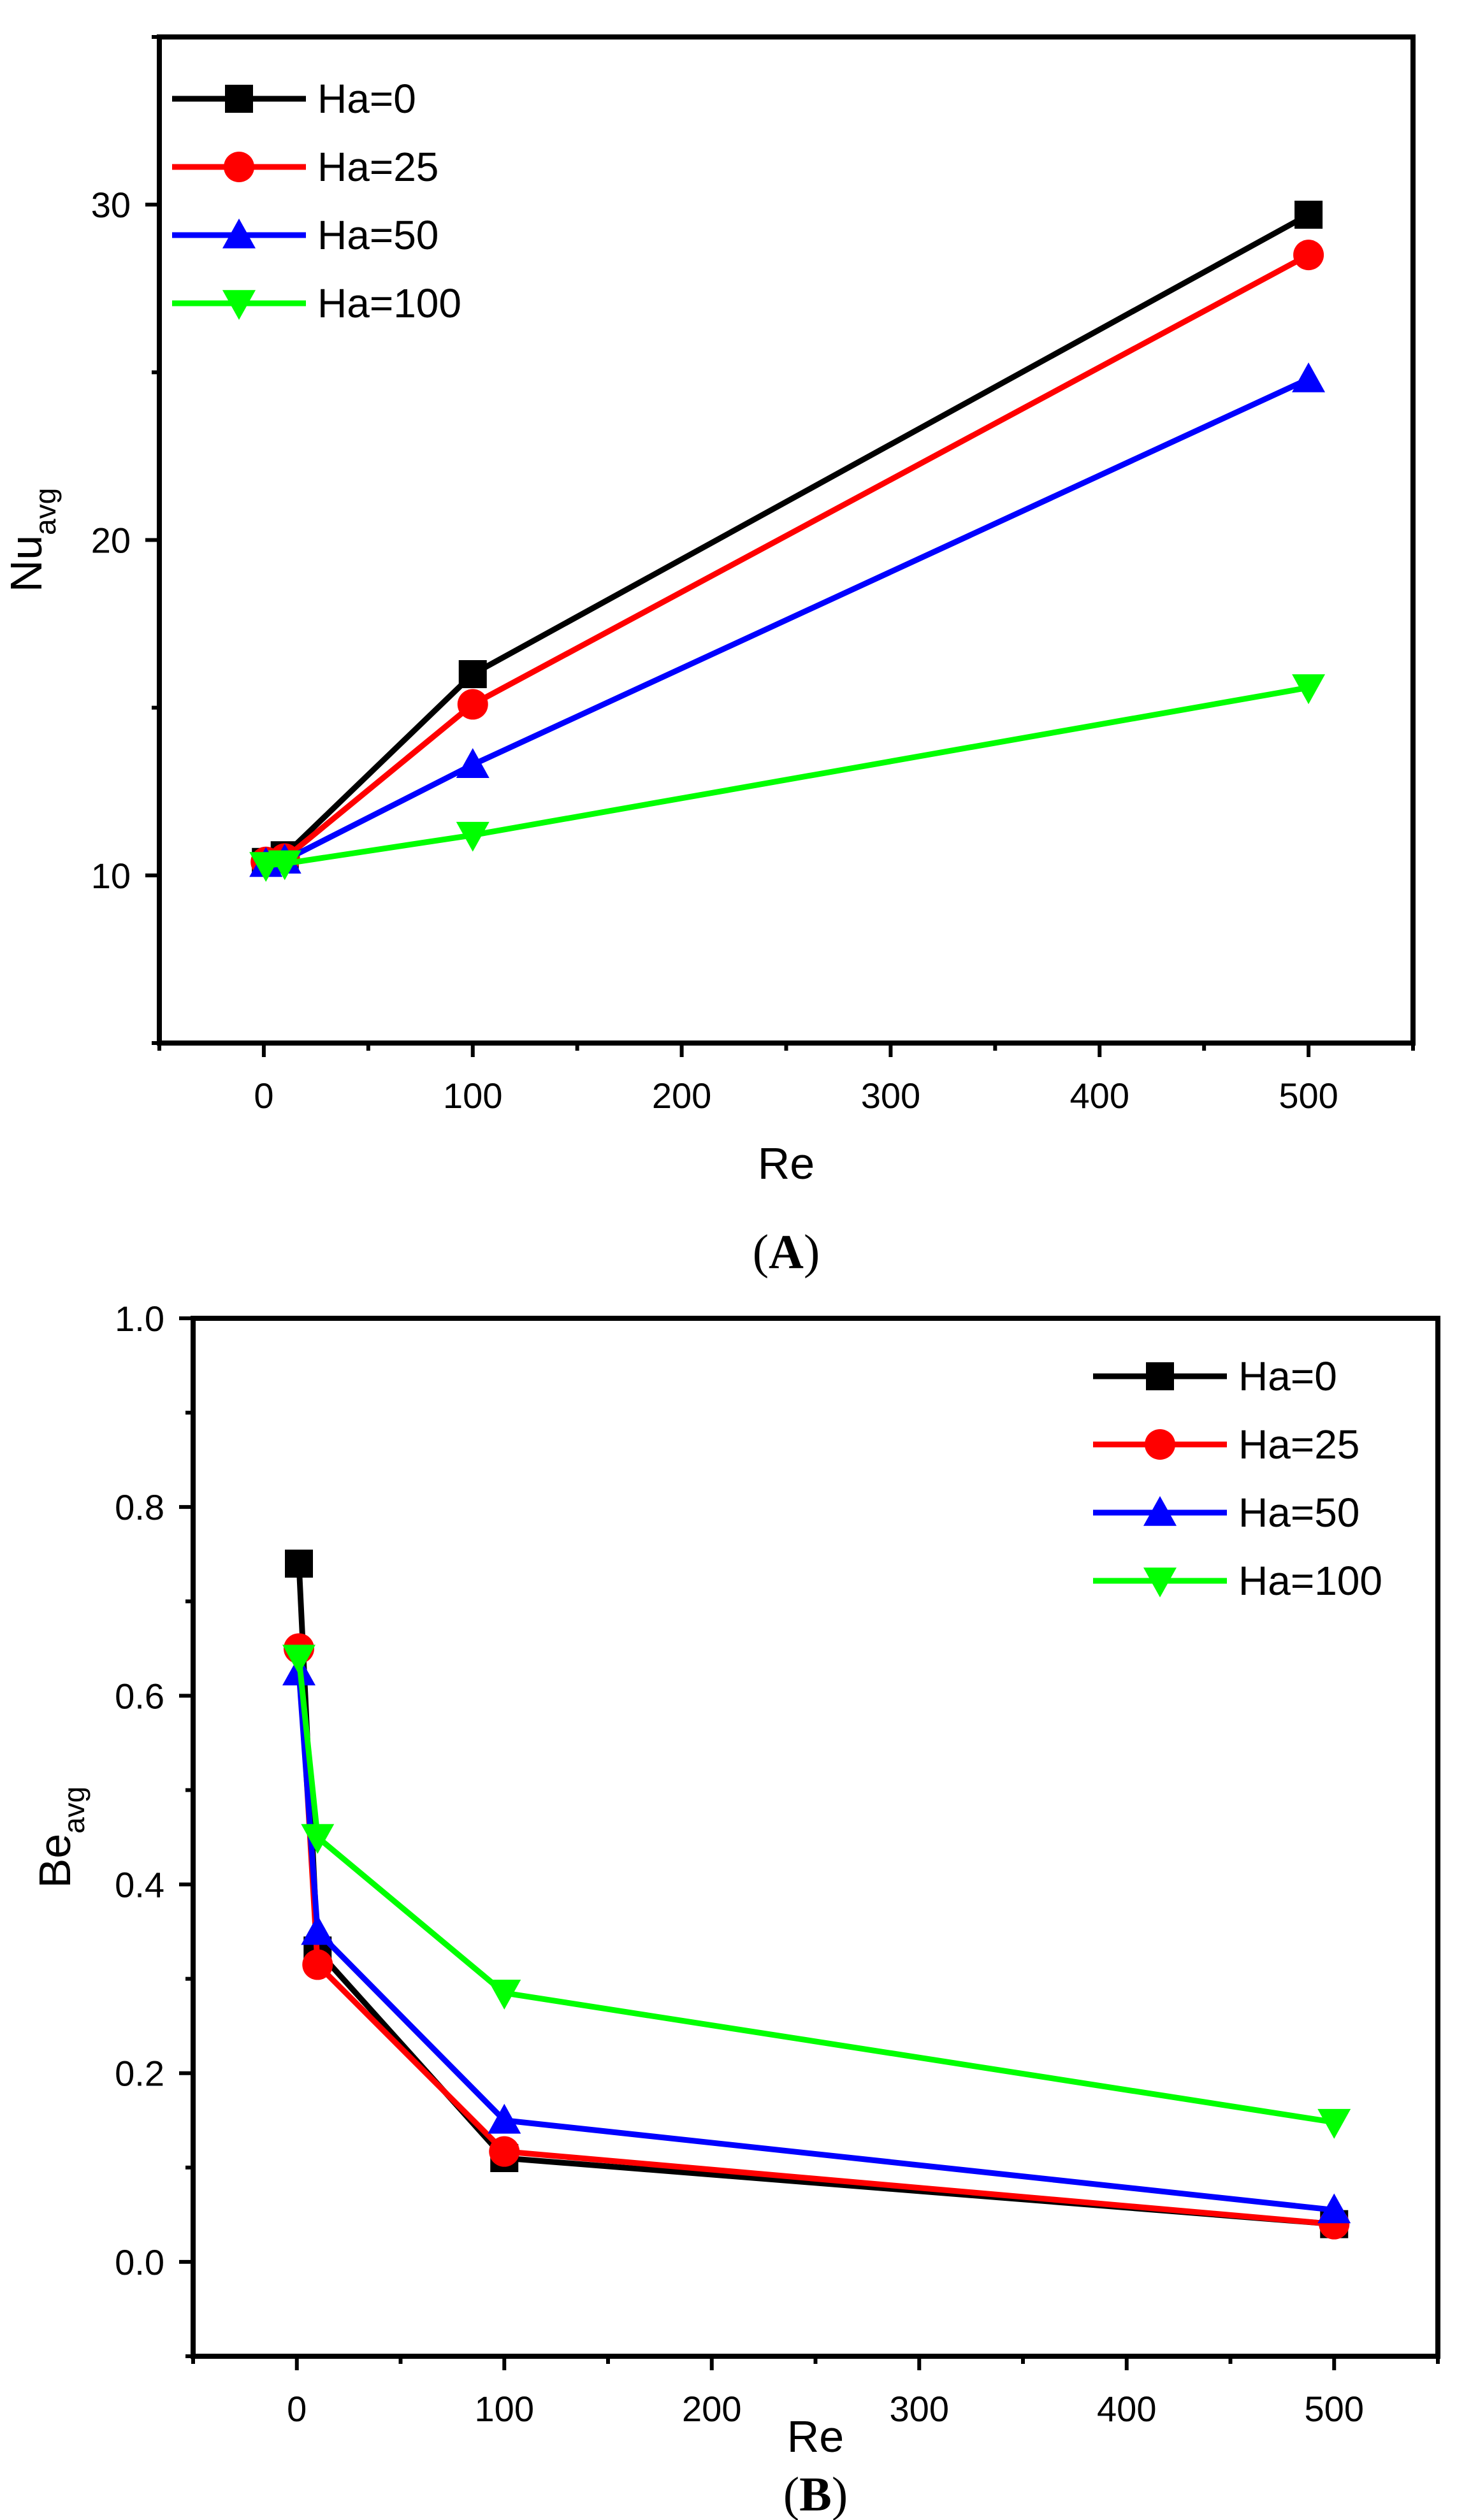 Image resolution: width=1464 pixels, height=2520 pixels. What do you see at coordinates (139, 1696) in the screenshot?
I see `y-tick-label: 0.6` at bounding box center [139, 1696].